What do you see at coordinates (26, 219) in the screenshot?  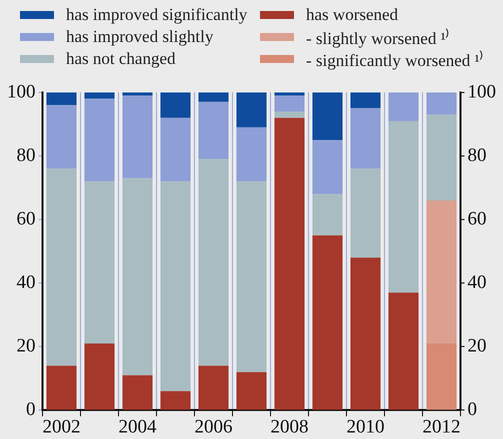 I see `y-tick-label: 60` at bounding box center [26, 219].